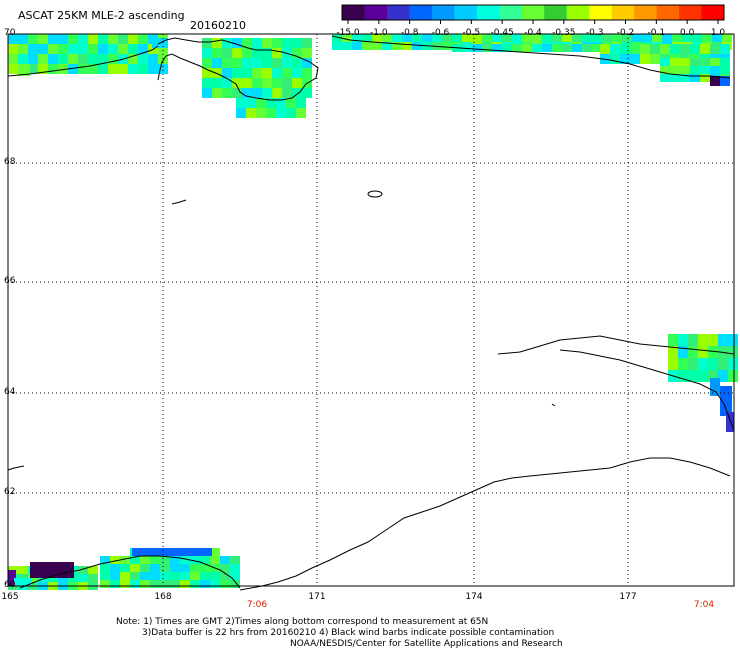 Image resolution: width=740 pixels, height=650 pixels. I want to click on lon-label: 168, so click(163, 597).